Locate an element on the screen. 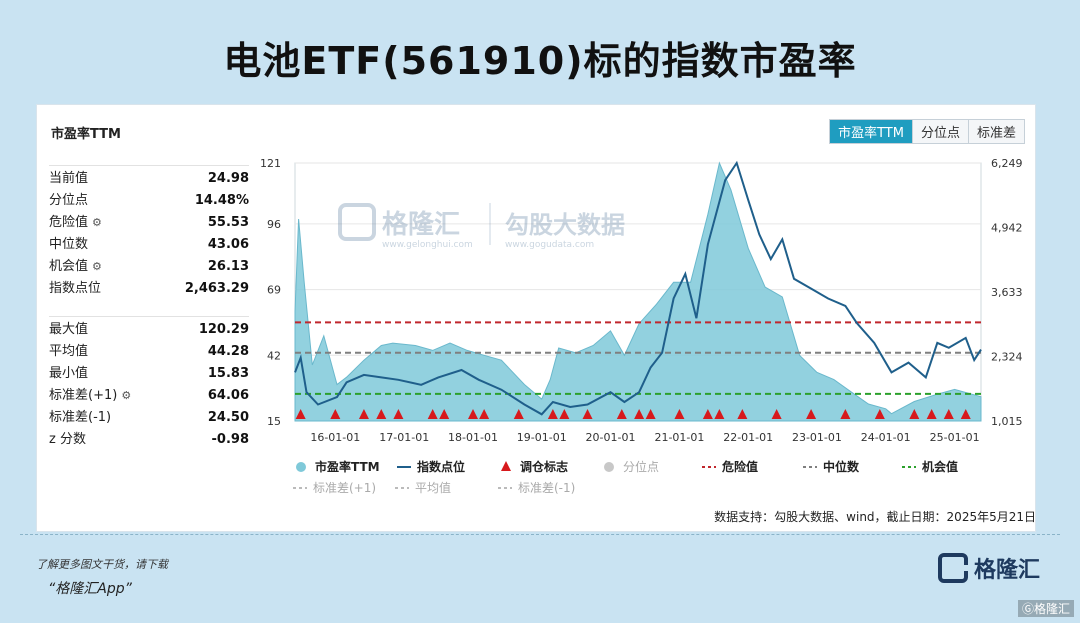  legend-item: 调仓标志 is located at coordinates (534, 466).